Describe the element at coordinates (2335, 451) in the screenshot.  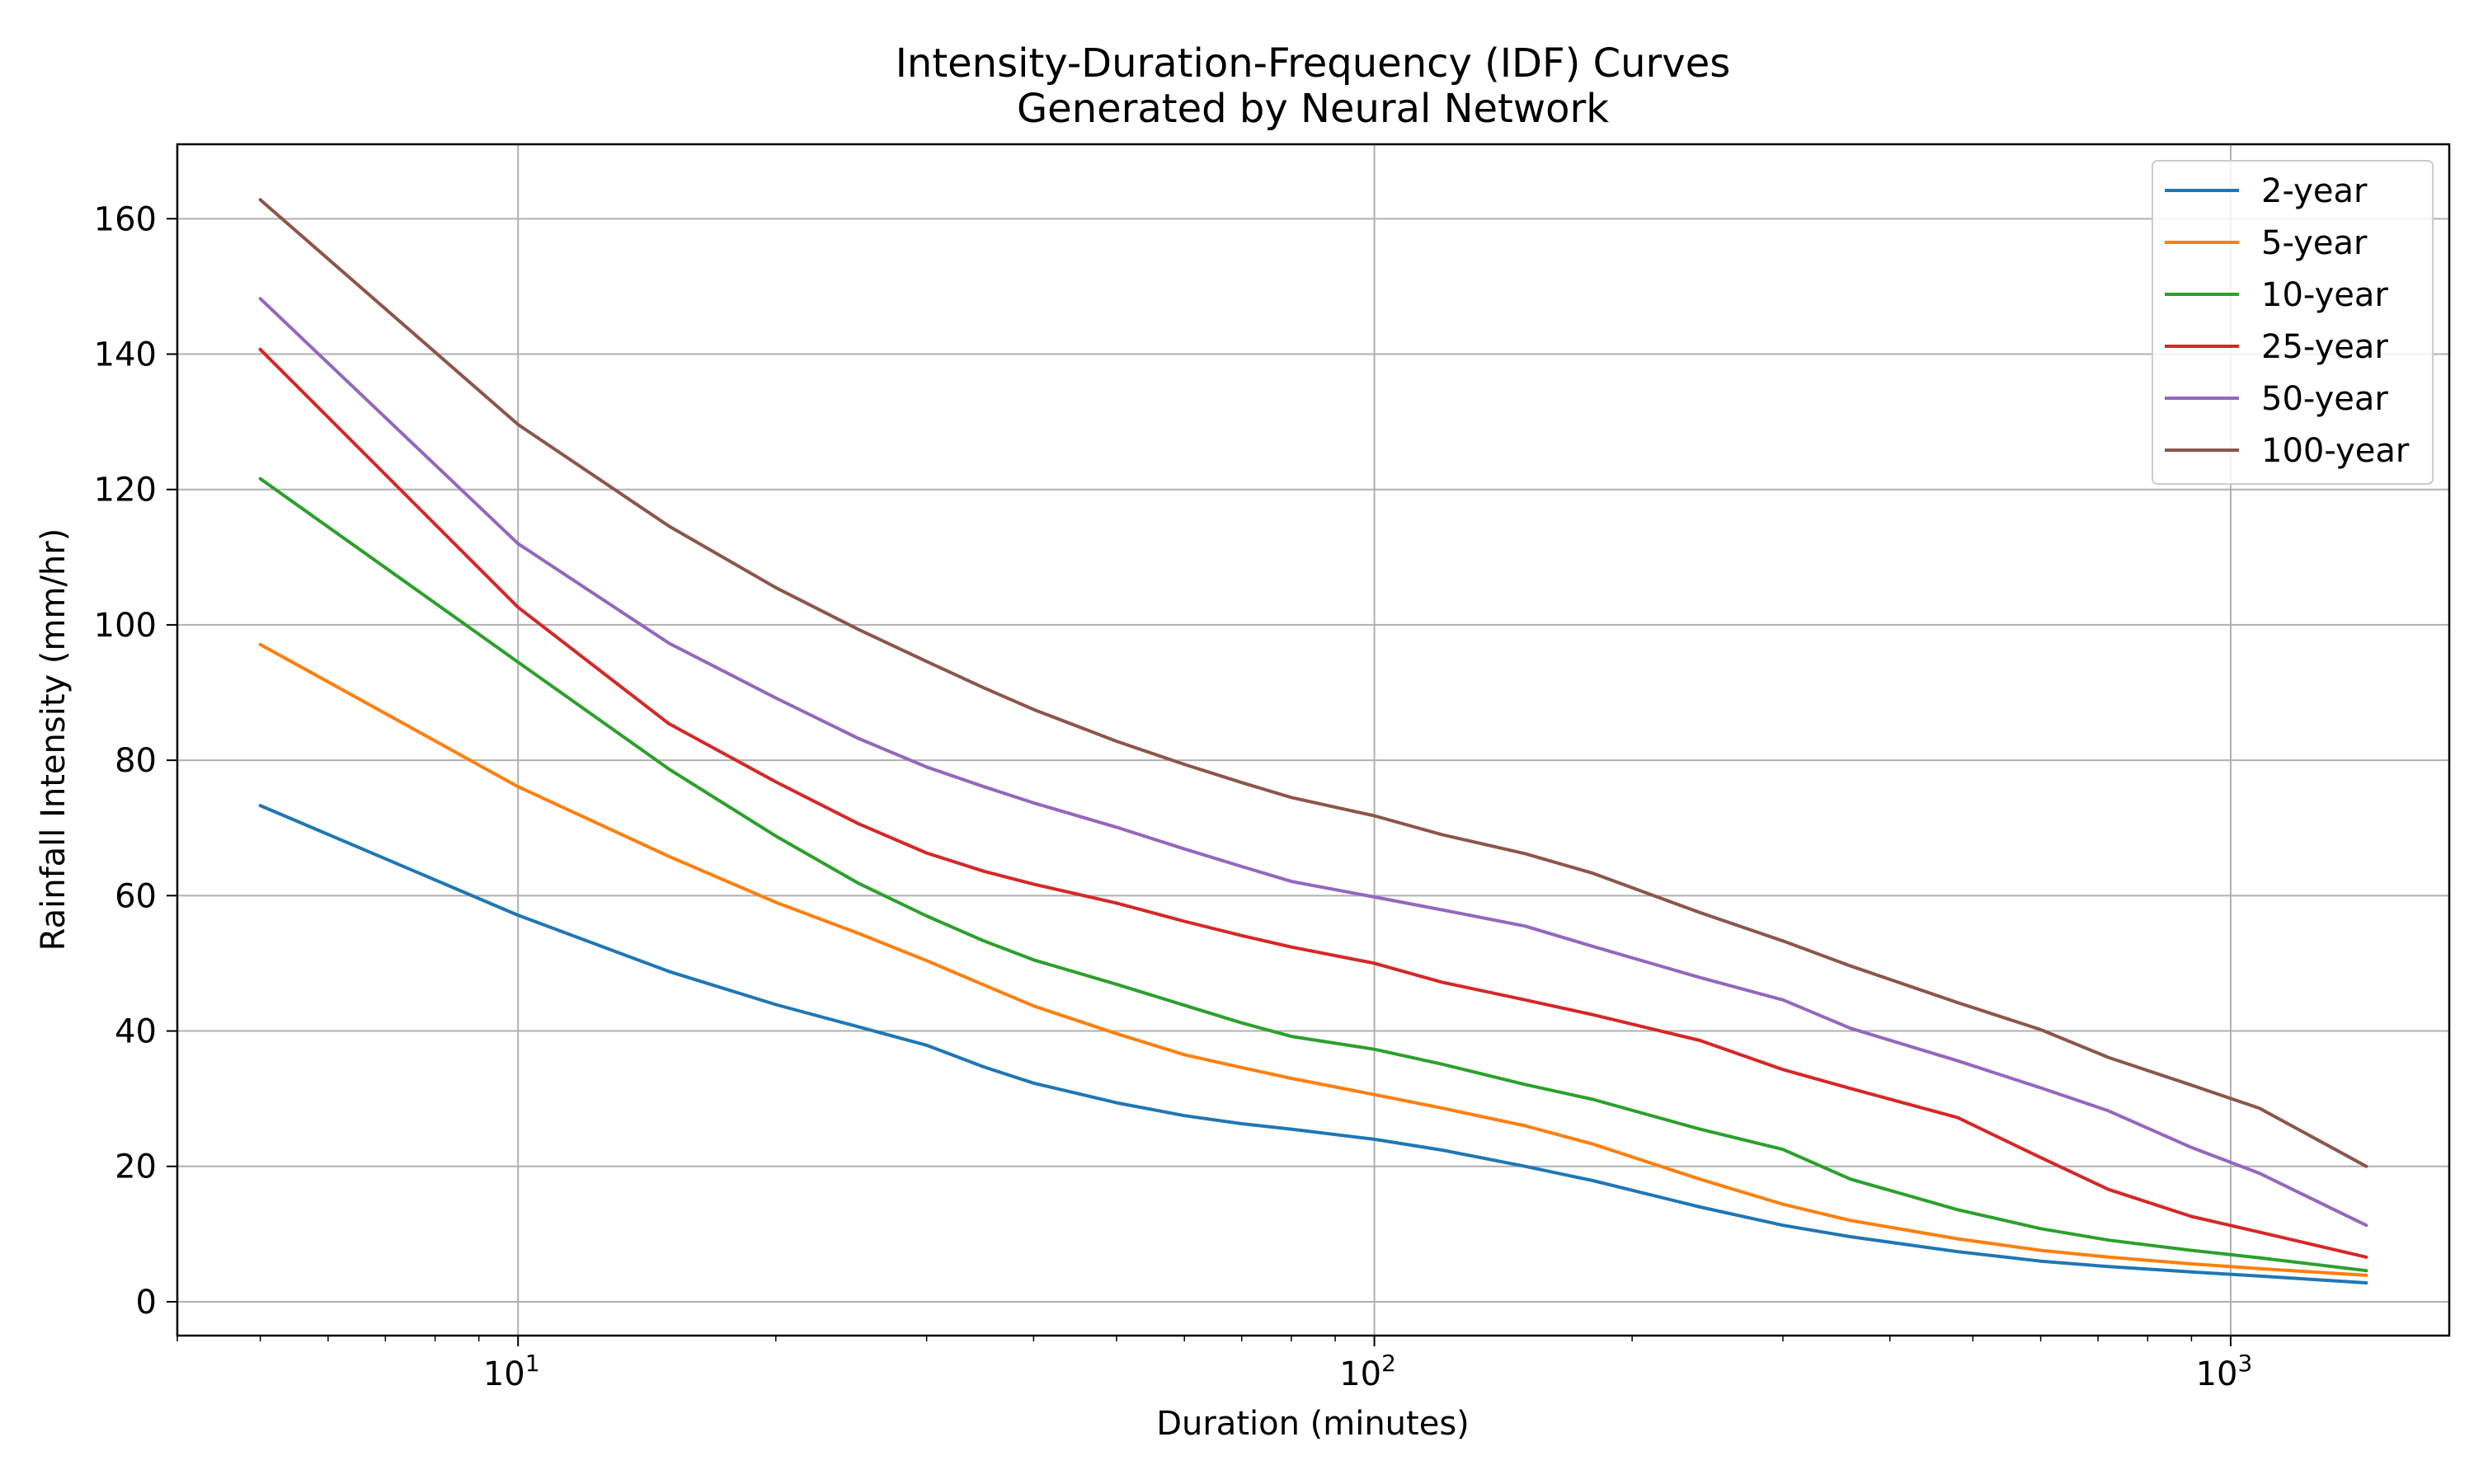
I see `legend-label-100-year: 100-year` at that location.